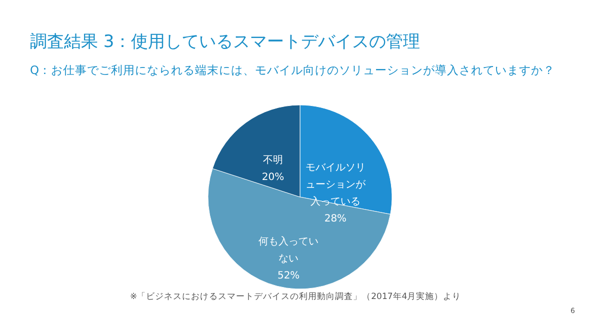 This screenshot has width=590, height=323. I want to click on chart-subtitle: Q：お仕事でご利用になられる端末には、モバイル向けのソリューションが導入されていますか？, so click(293, 70).